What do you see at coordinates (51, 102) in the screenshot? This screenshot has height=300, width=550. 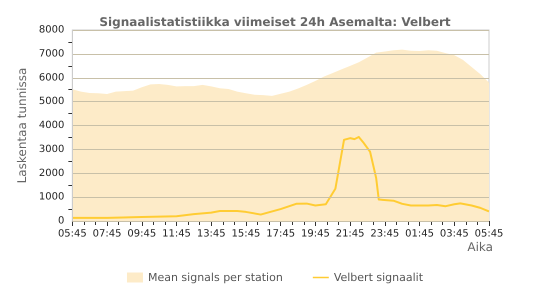 I see `y-tick-label: 5000` at bounding box center [51, 102].